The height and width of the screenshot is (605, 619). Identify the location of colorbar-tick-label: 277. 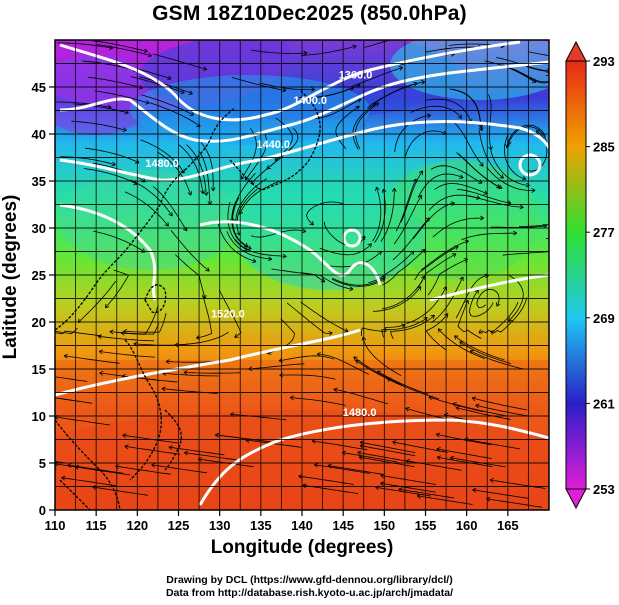
(604, 232).